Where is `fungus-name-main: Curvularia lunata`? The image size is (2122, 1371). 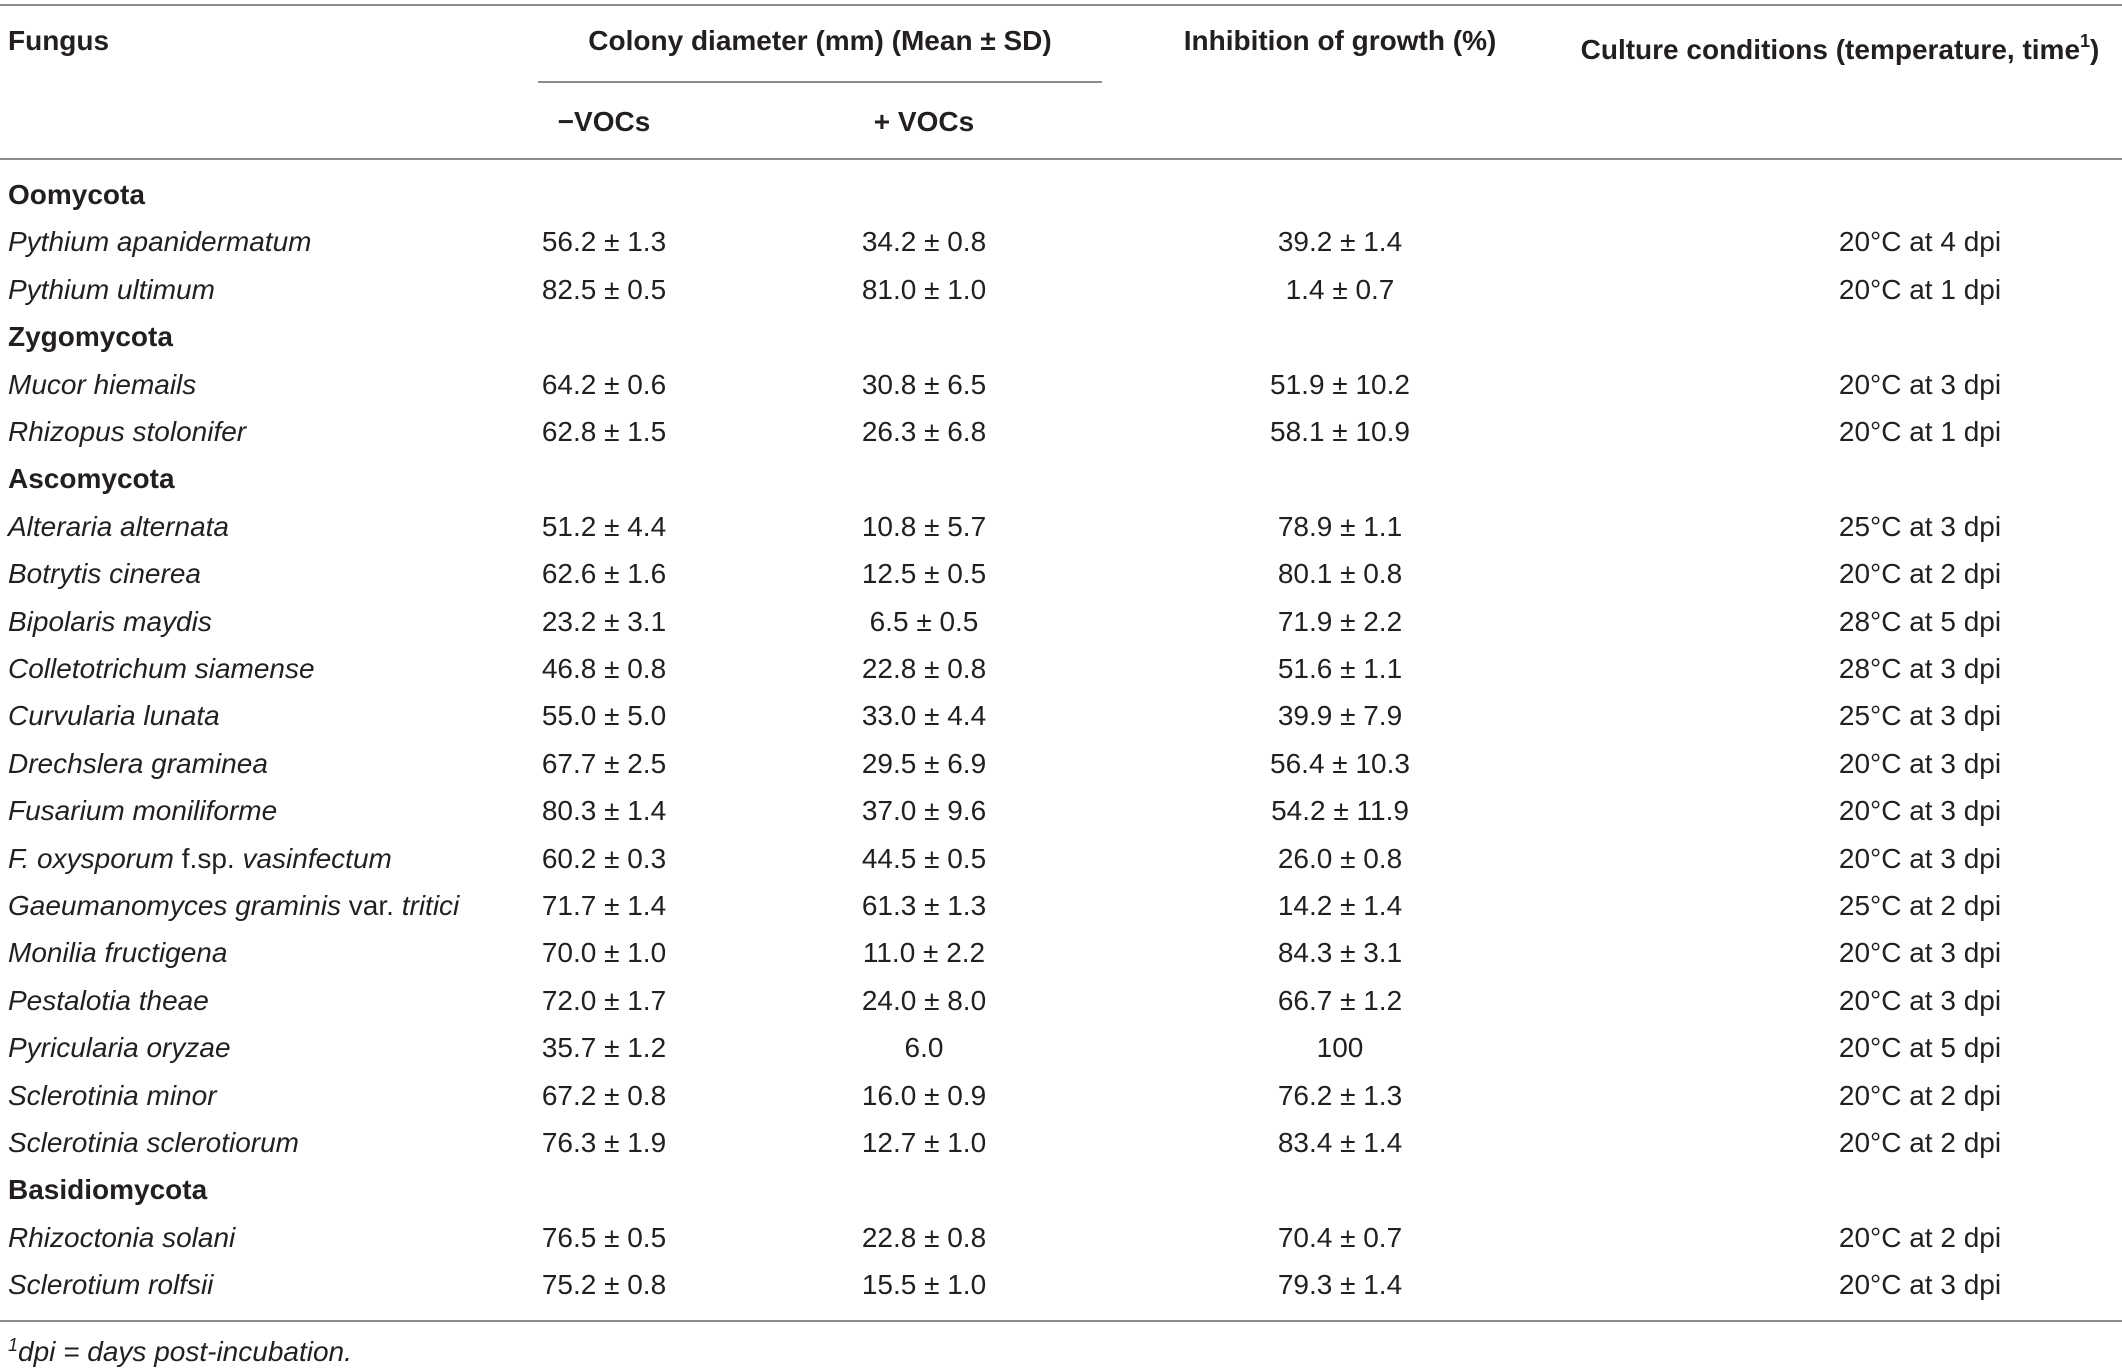 fungus-name-main: Curvularia lunata is located at coordinates (114, 715).